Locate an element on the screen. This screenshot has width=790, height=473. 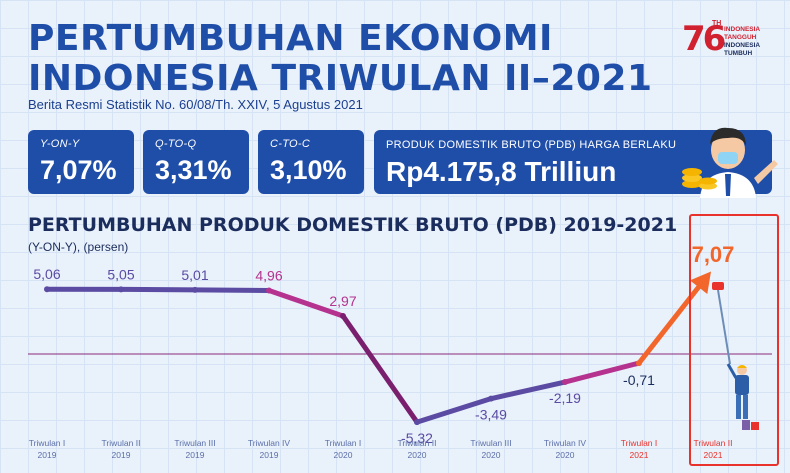
logo-line2: TANGGUH is located at coordinates (740, 37).